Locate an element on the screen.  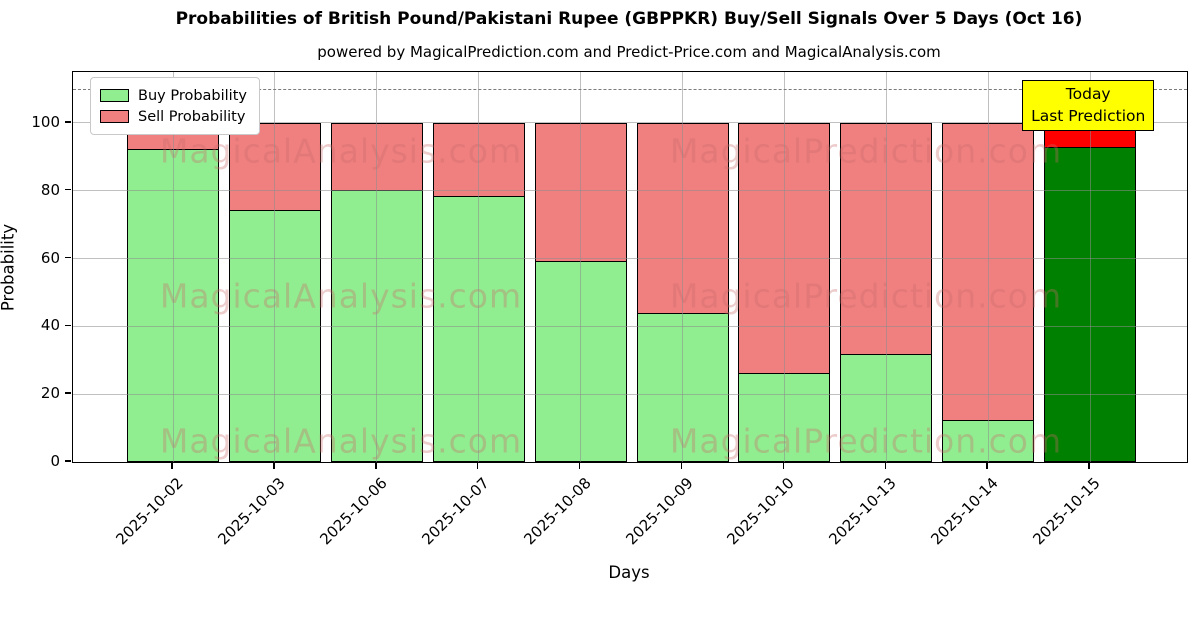
x-tick-label: 2025-10-13 is located at coordinates (863, 511).